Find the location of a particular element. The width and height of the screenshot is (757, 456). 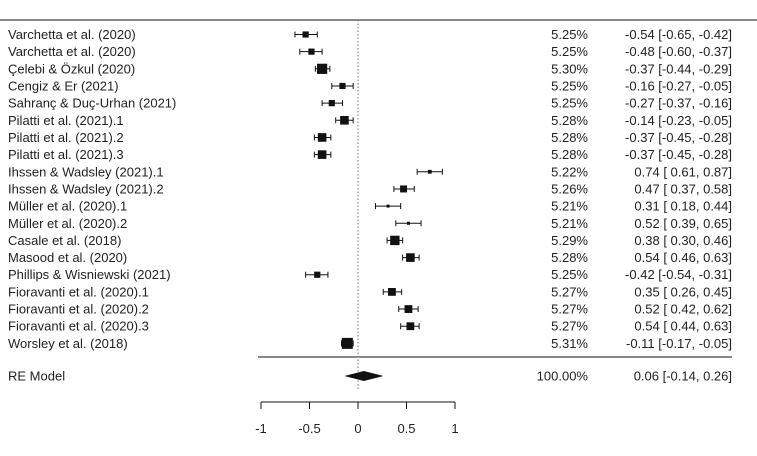

study-weight: 5.22% is located at coordinates (569, 171).